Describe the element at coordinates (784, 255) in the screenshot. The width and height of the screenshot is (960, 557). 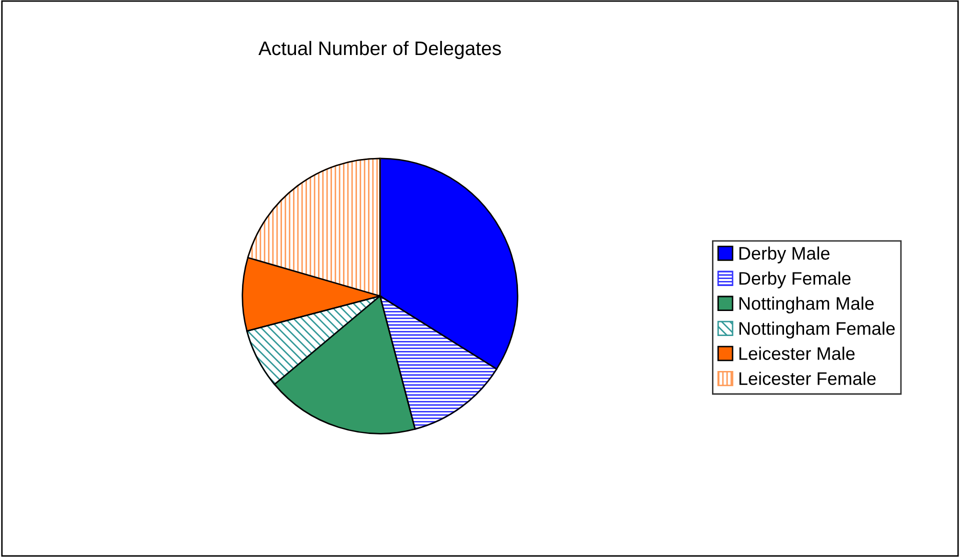
I see `legend-label: Derby Male` at that location.